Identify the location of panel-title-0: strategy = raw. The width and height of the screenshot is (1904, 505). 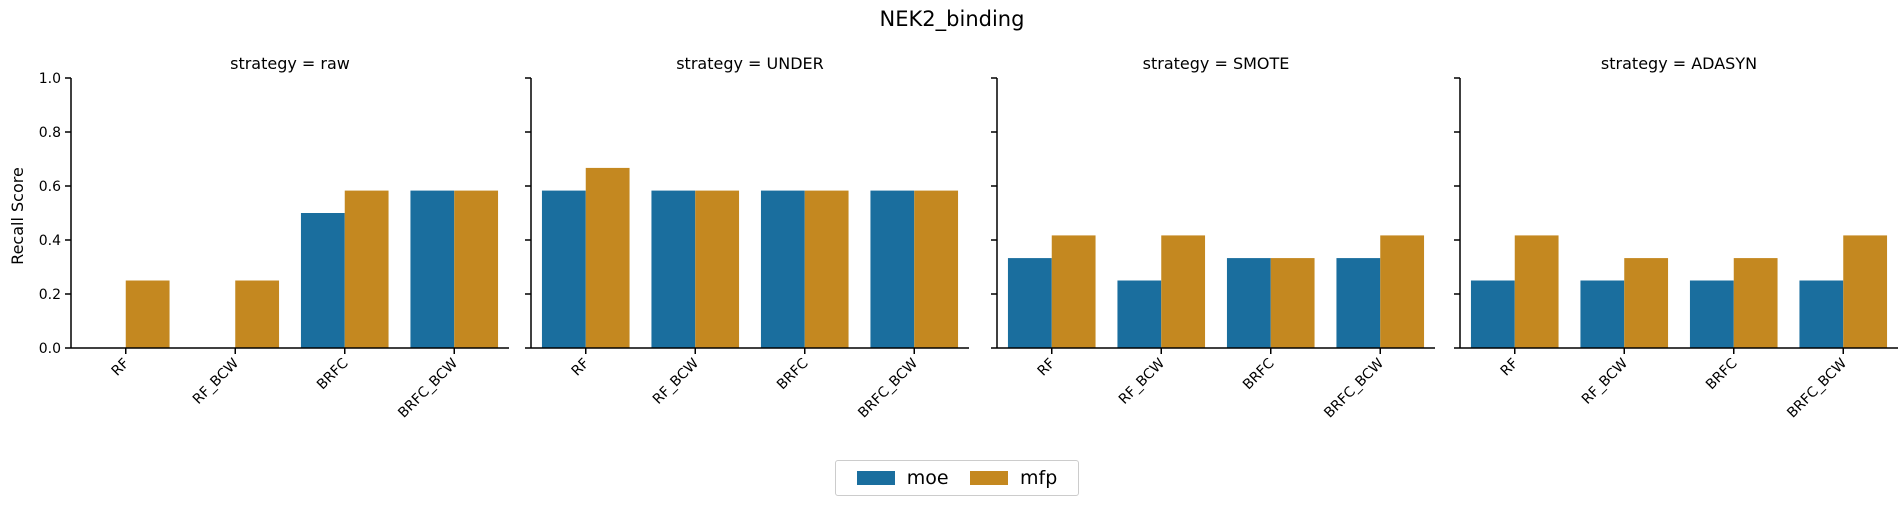
(290, 63).